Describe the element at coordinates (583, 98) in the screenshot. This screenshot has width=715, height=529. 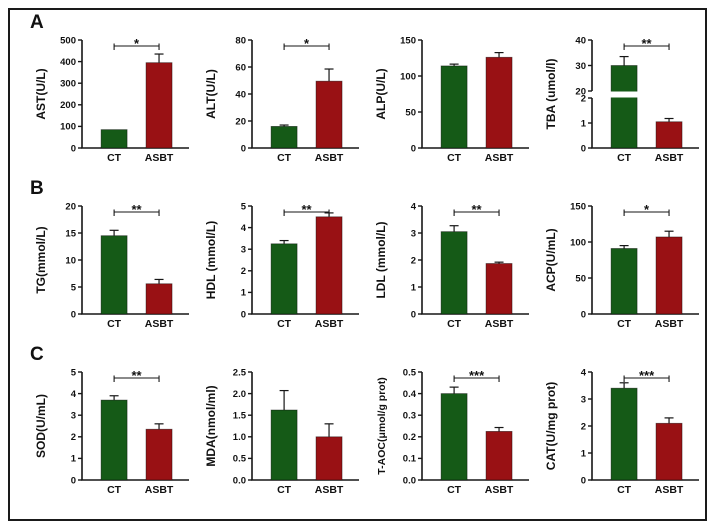
I see `y-tick-label: 2` at that location.